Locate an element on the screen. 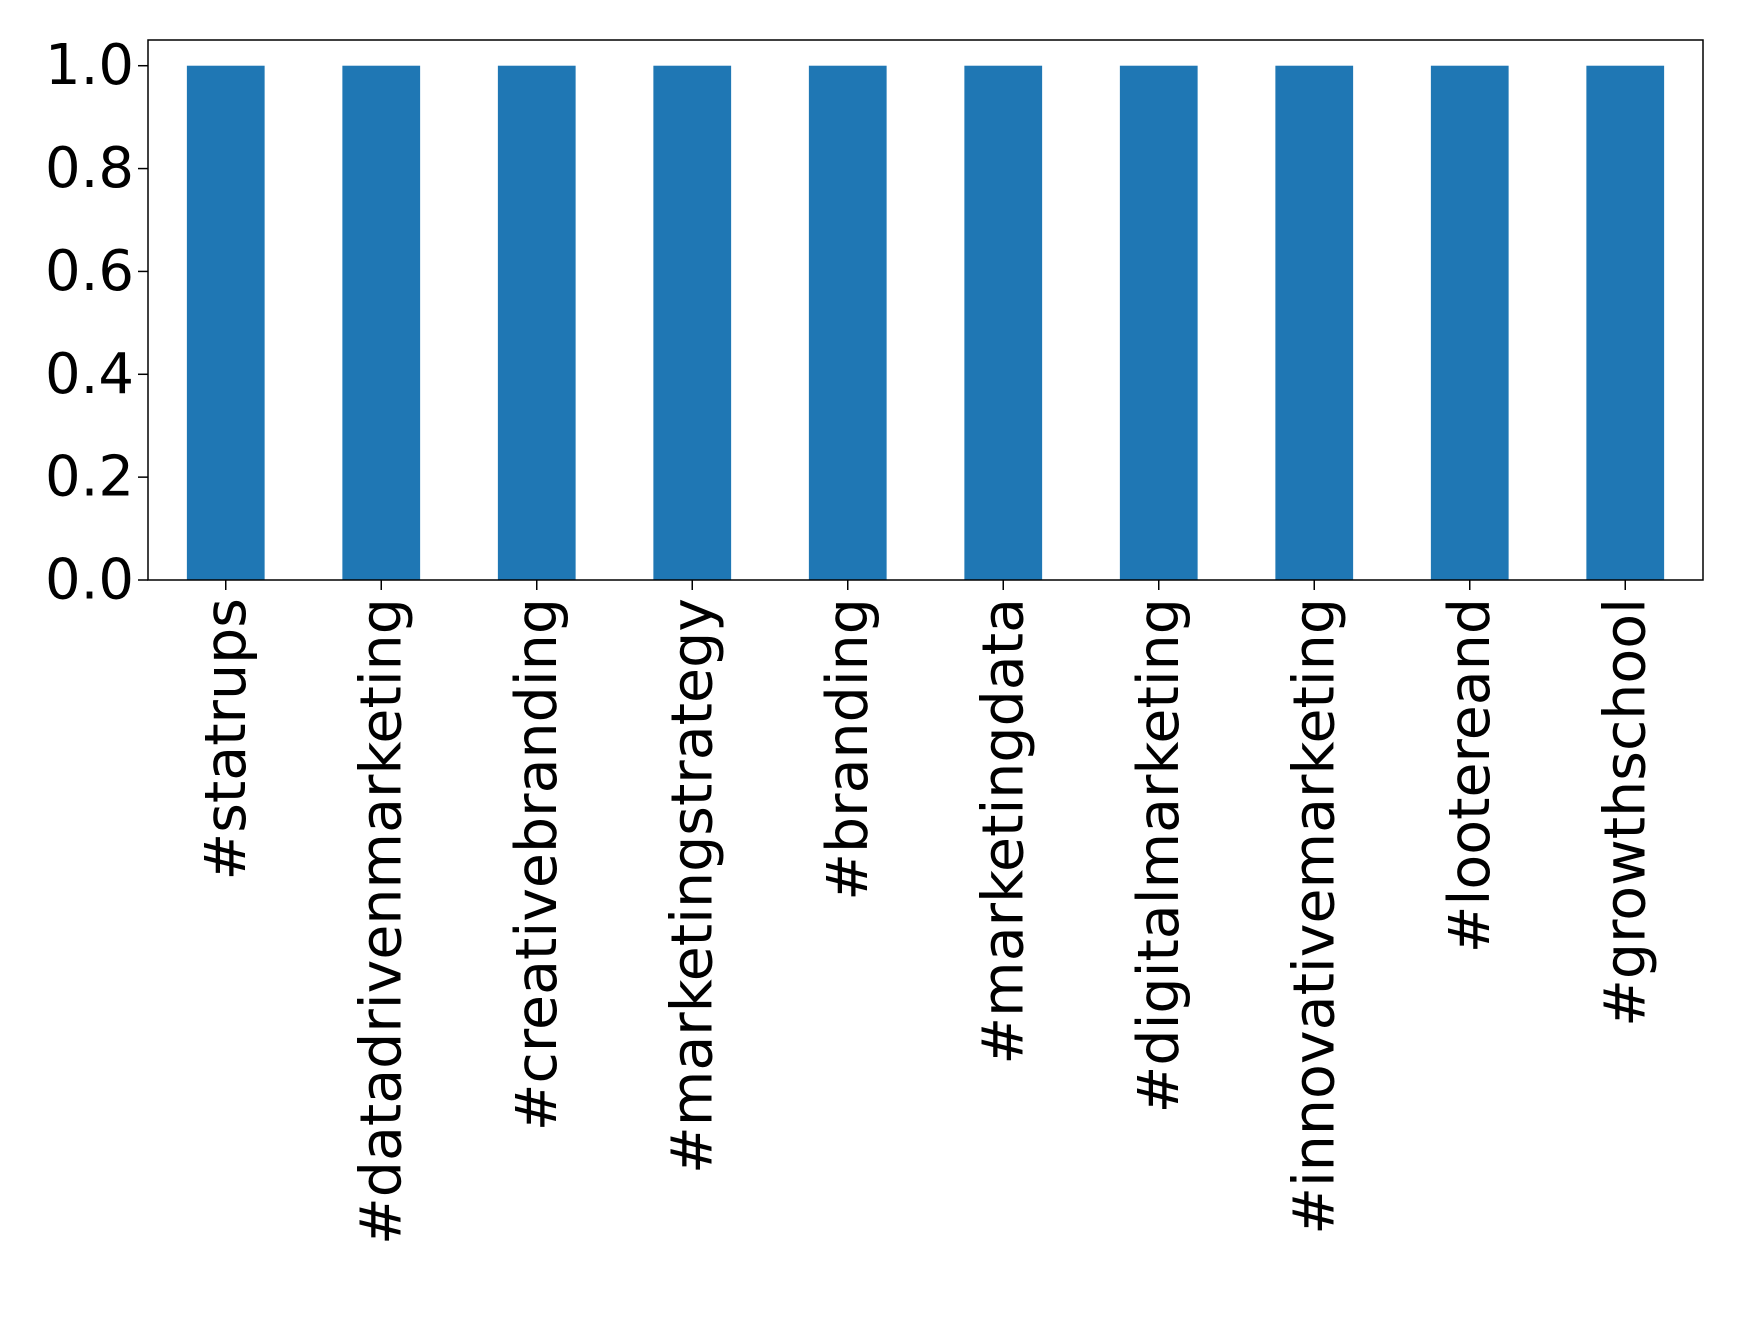 Image resolution: width=1739 pixels, height=1337 pixels. x-tick-label: #statrups is located at coordinates (226, 739).